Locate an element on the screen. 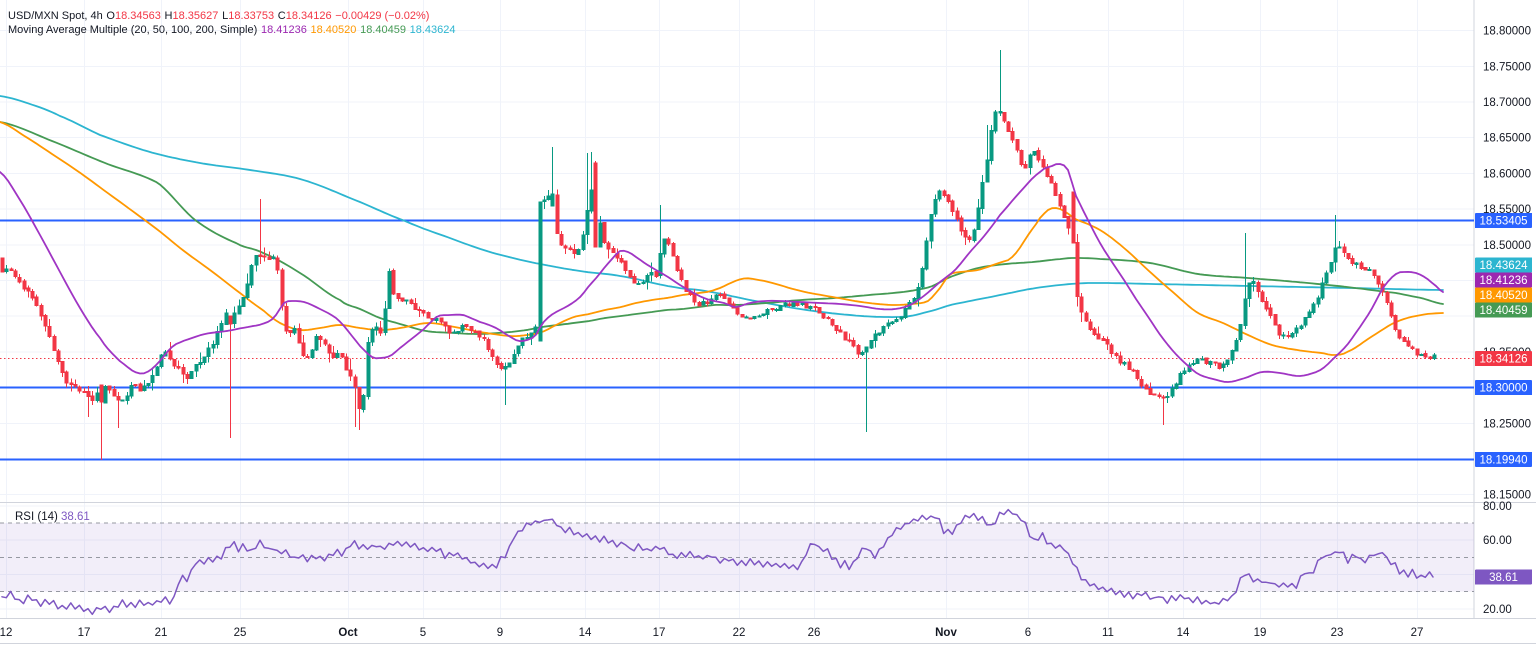 The image size is (1536, 647). svg-text: 18.34126 is located at coordinates (1504, 360).